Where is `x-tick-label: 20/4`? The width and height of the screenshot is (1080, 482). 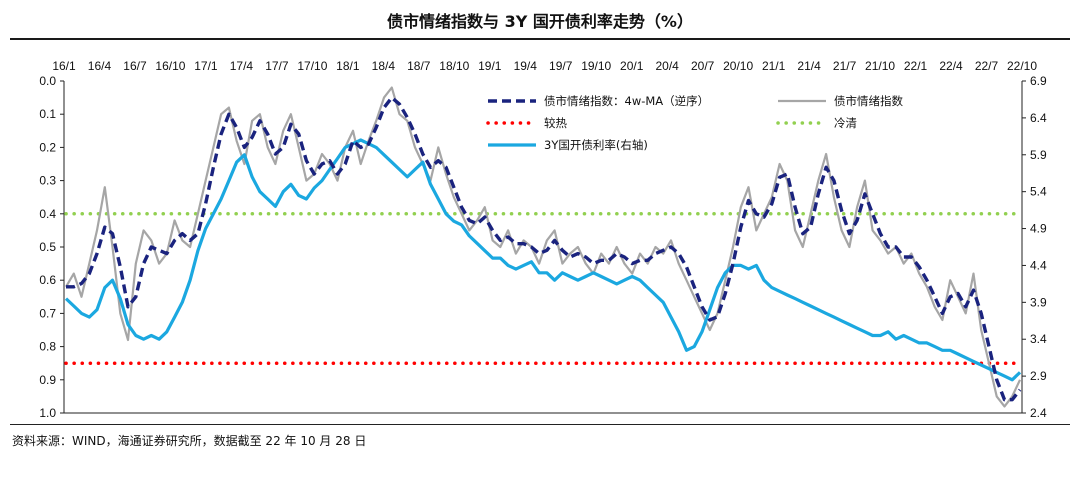
x-tick-label: 20/4 is located at coordinates (668, 66).